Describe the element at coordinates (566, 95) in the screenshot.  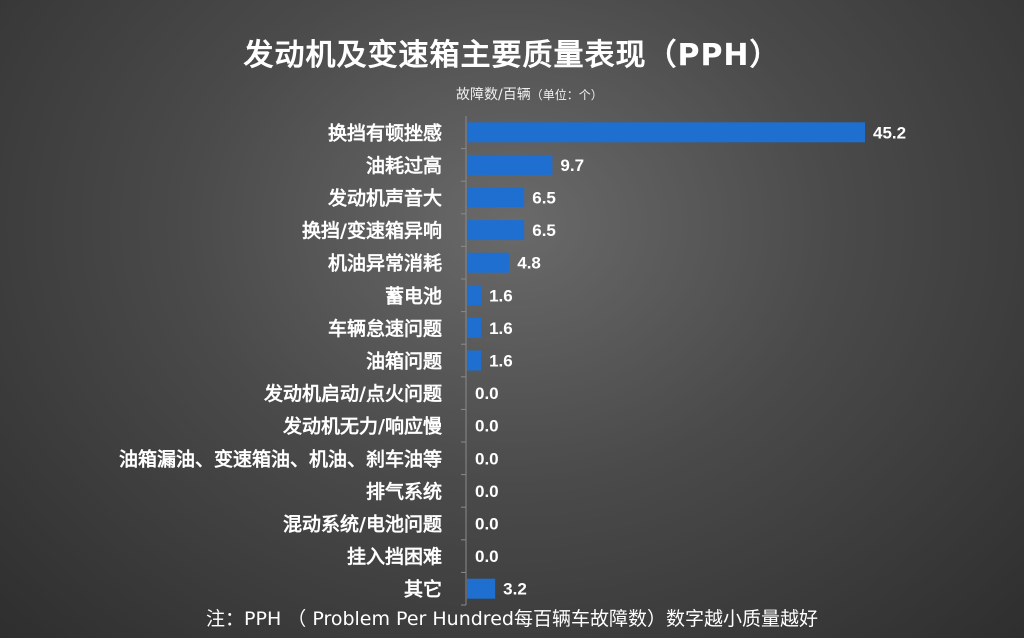
I see `unit-note: （单位：个）` at that location.